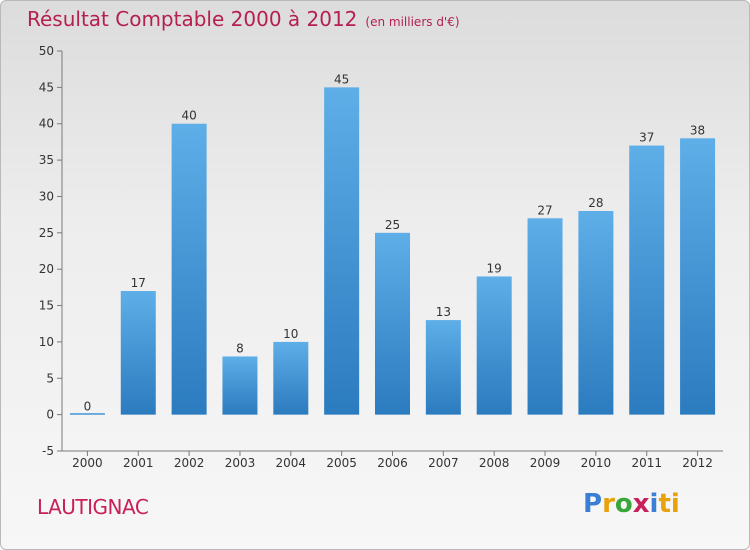  I want to click on x-tick-label-2010: 2010, so click(596, 463).